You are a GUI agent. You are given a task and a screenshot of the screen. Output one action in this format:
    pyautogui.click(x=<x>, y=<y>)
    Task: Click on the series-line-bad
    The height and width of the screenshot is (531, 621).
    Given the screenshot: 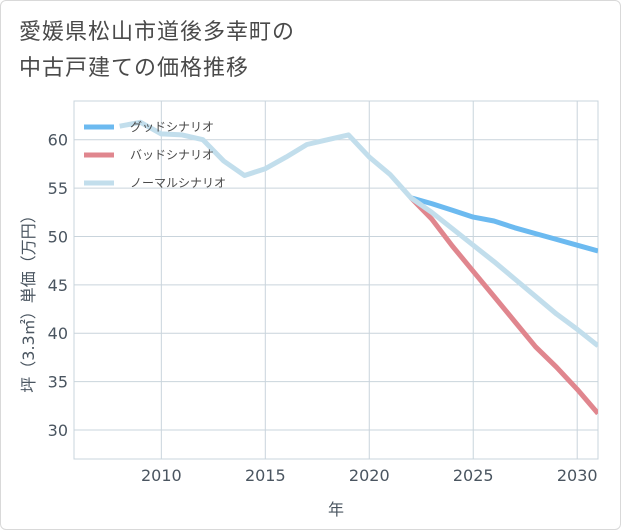 What is the action you would take?
    pyautogui.click(x=503, y=306)
    